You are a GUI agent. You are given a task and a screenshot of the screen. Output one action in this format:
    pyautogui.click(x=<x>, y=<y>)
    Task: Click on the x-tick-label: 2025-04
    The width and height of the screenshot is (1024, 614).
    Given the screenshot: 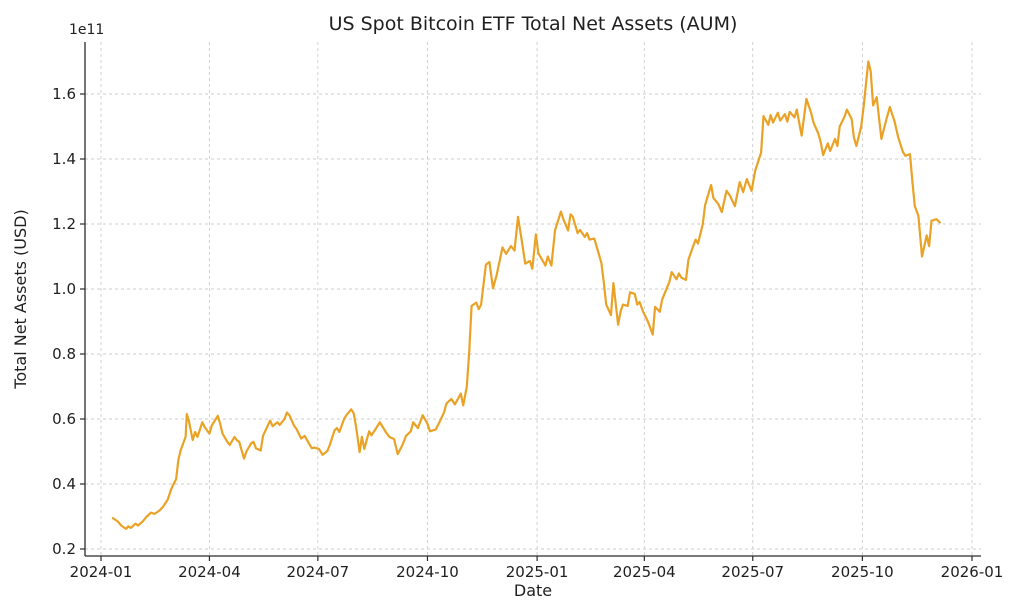 What is the action you would take?
    pyautogui.click(x=644, y=572)
    